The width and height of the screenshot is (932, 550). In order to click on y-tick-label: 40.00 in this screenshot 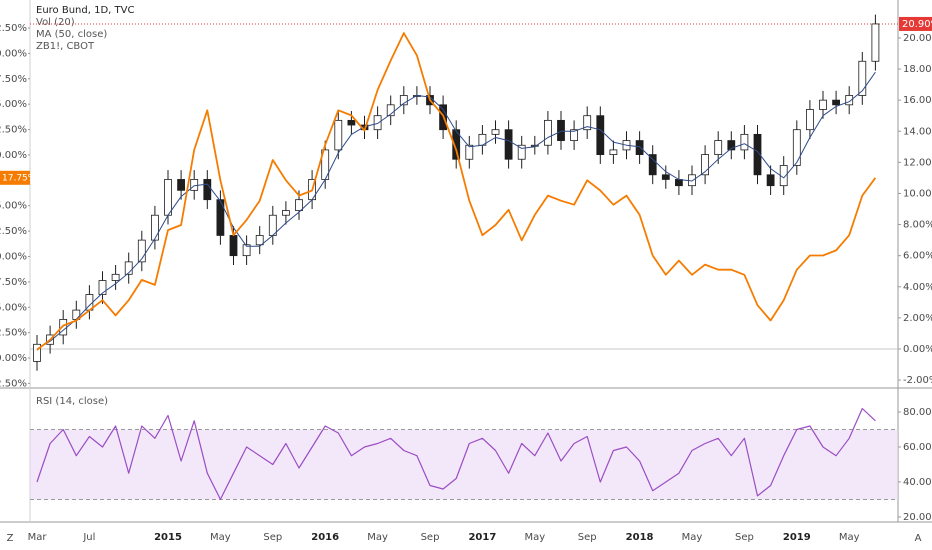, I will do `click(917, 482)`.